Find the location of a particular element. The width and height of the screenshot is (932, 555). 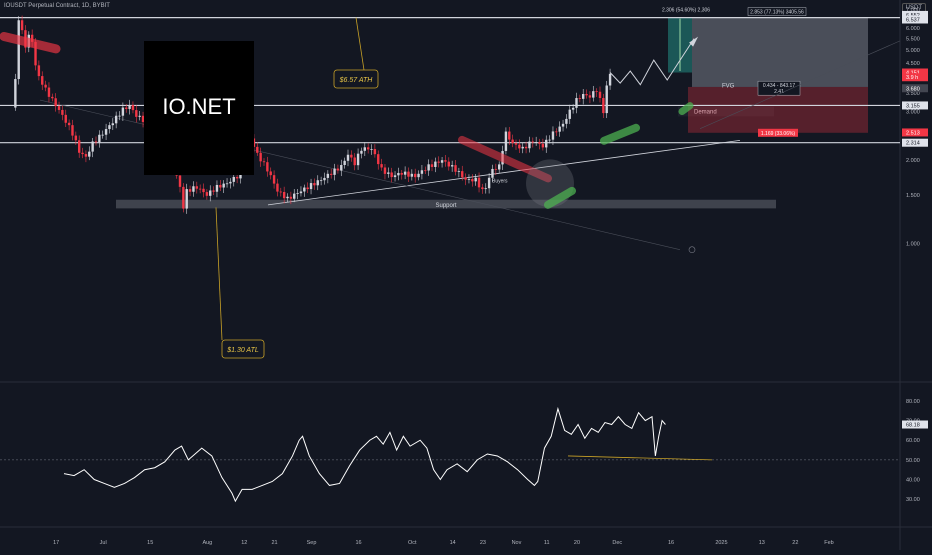

ath-leader is located at coordinates (360, 44).